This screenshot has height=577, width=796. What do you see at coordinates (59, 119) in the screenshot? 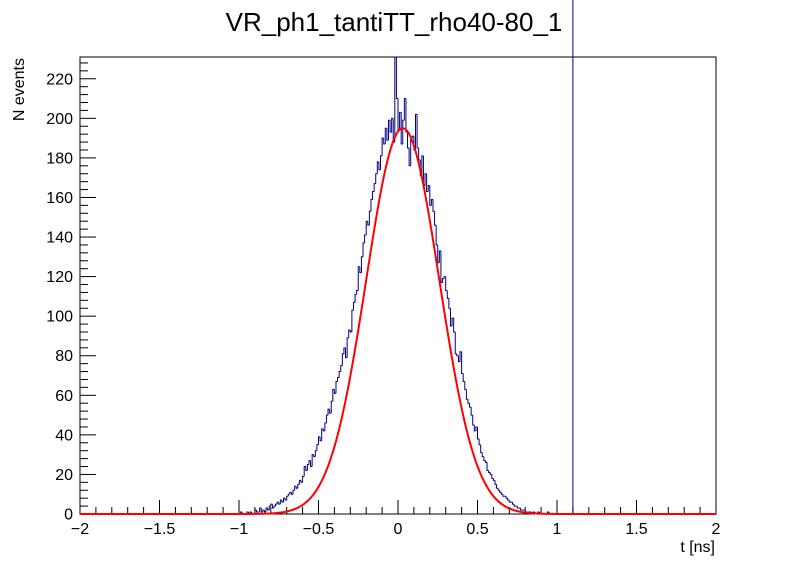
I see `y-tick-label: 200` at bounding box center [59, 119].